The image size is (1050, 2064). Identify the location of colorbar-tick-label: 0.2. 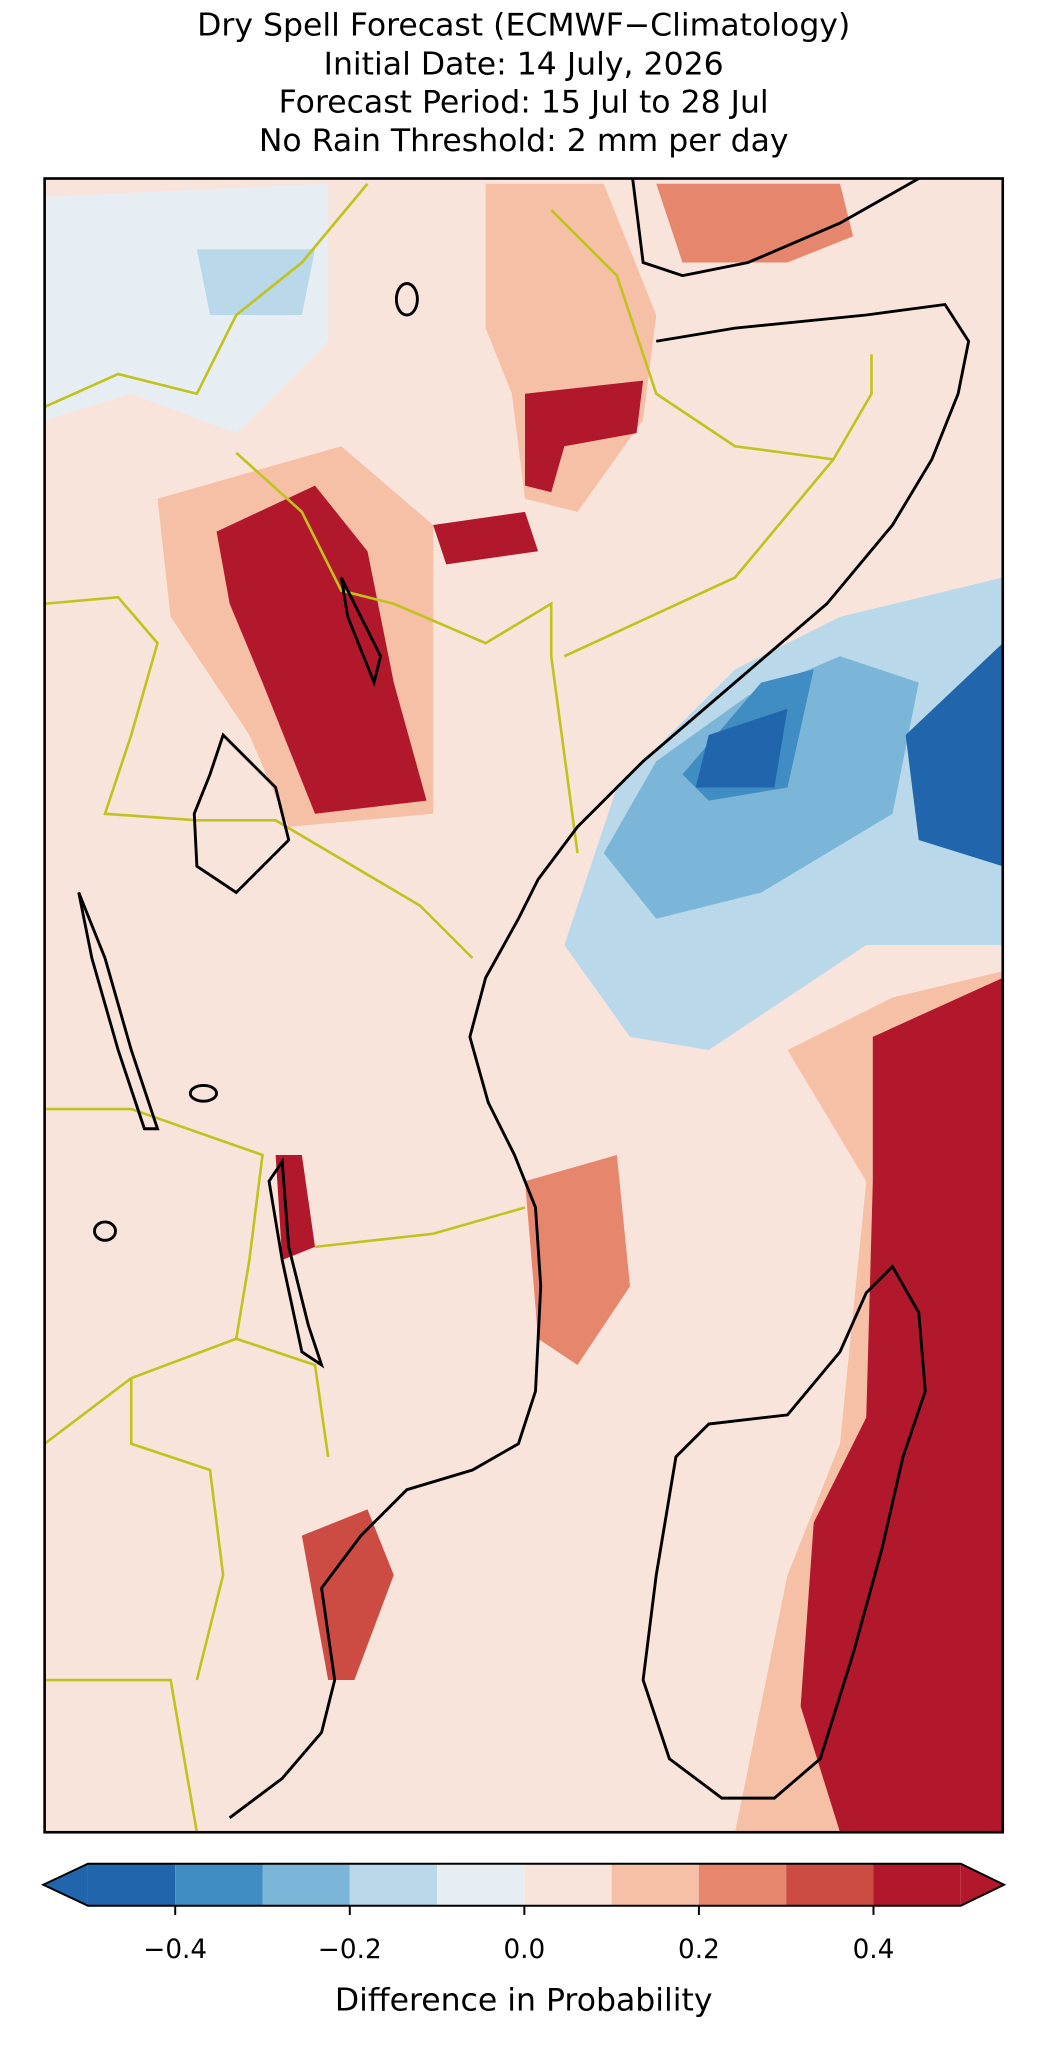
(699, 1950).